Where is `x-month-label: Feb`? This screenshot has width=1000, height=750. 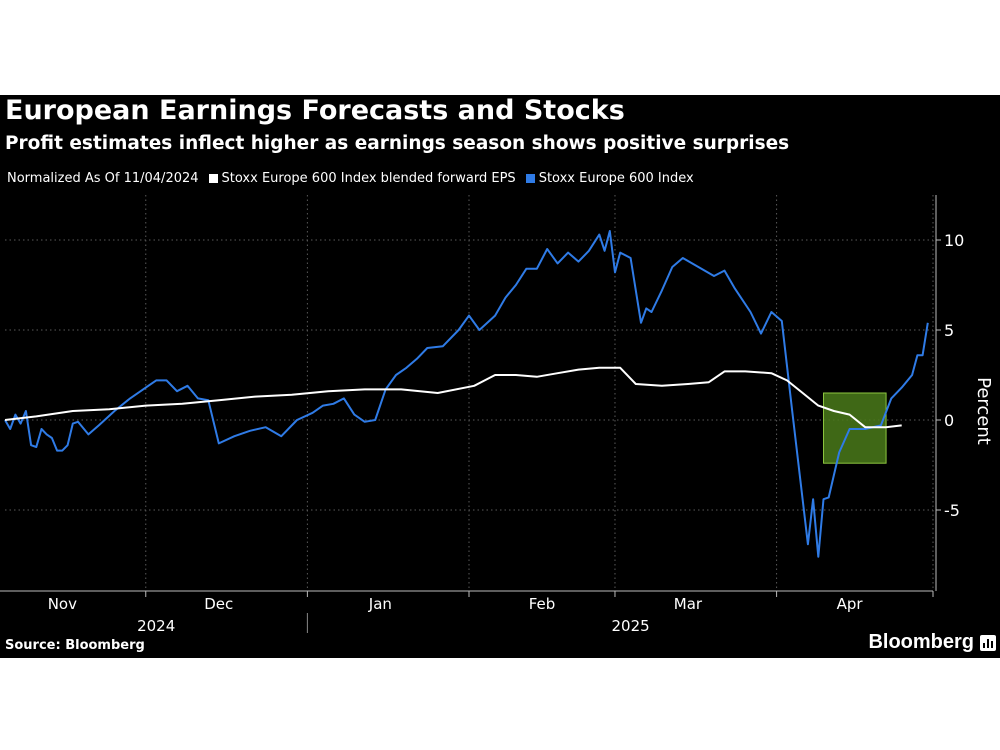 x-month-label: Feb is located at coordinates (542, 604).